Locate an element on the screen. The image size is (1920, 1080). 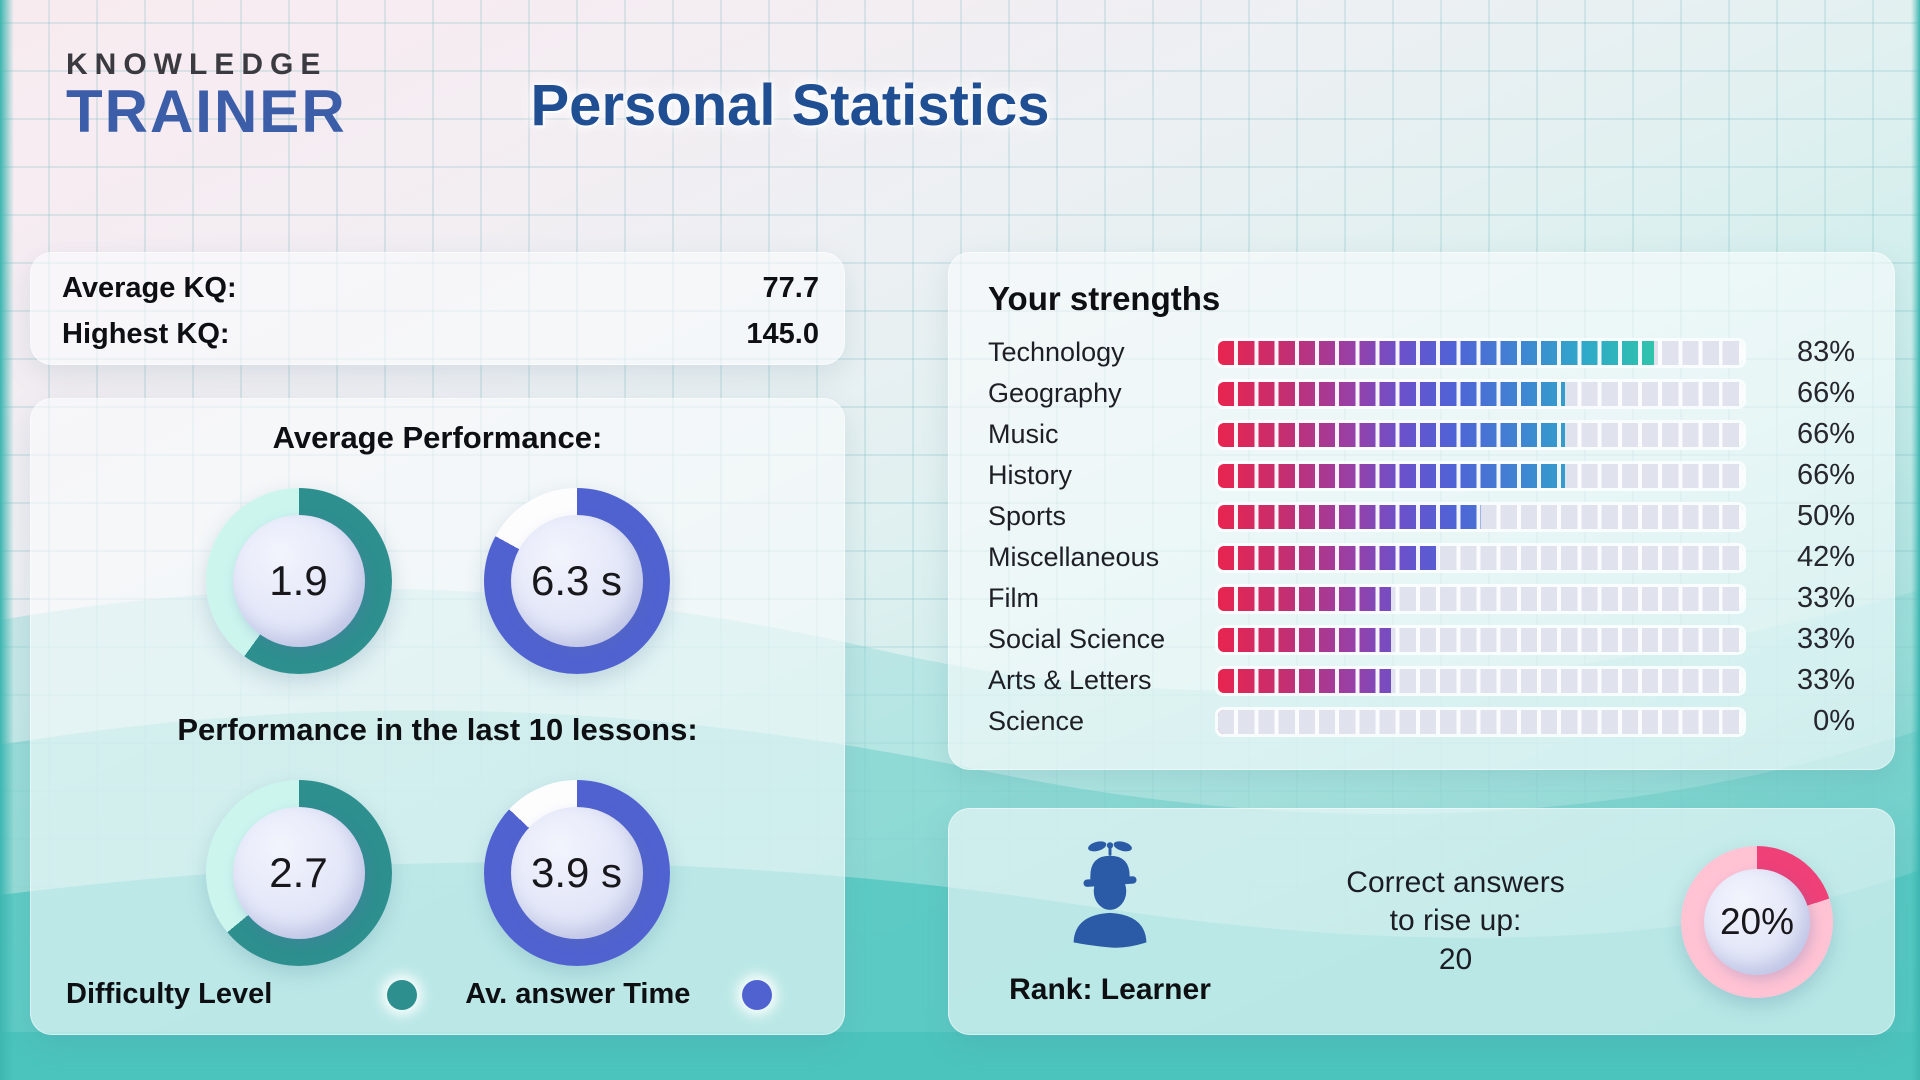
strength-row: Sports 50% is located at coordinates (1421, 516).